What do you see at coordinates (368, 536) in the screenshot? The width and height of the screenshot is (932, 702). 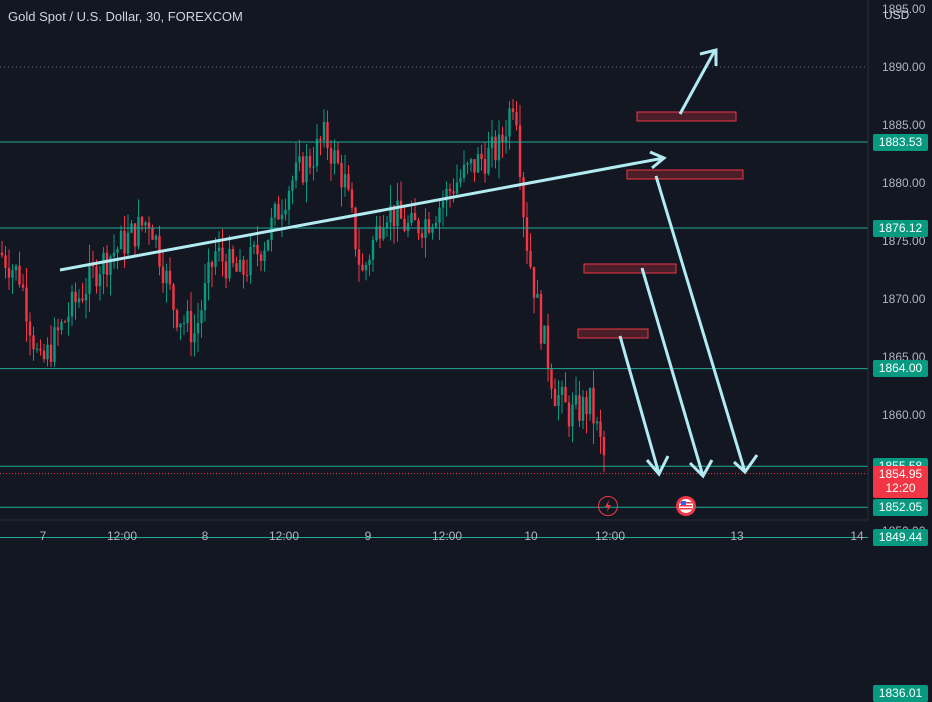 I see `time-tick-label: 9` at bounding box center [368, 536].